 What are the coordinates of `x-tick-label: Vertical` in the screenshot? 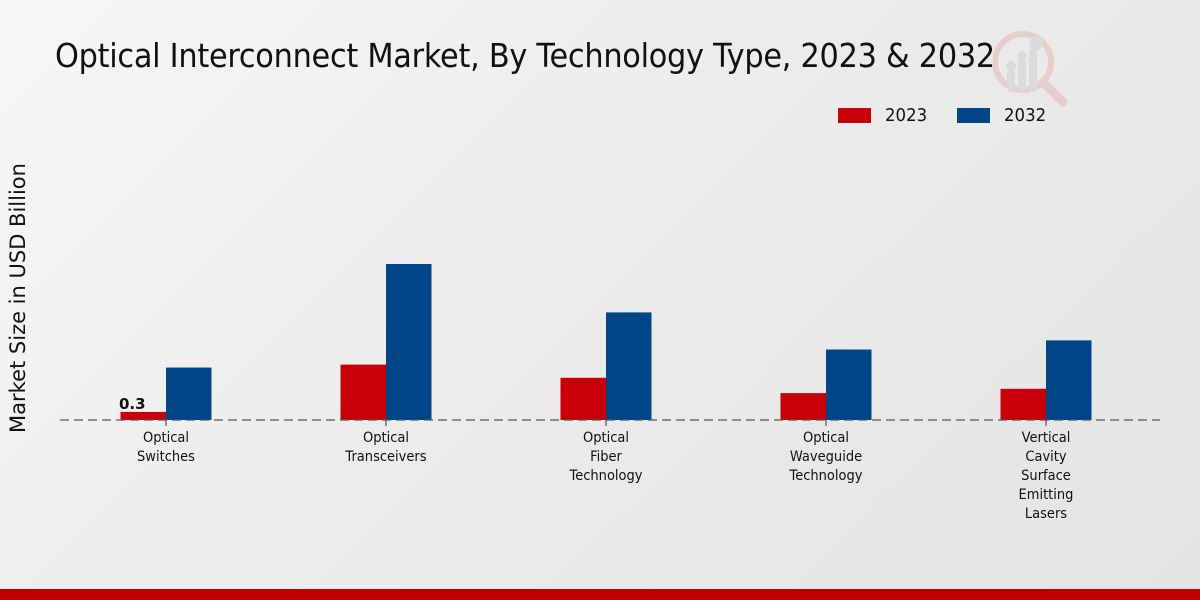 It's located at (1046, 437).